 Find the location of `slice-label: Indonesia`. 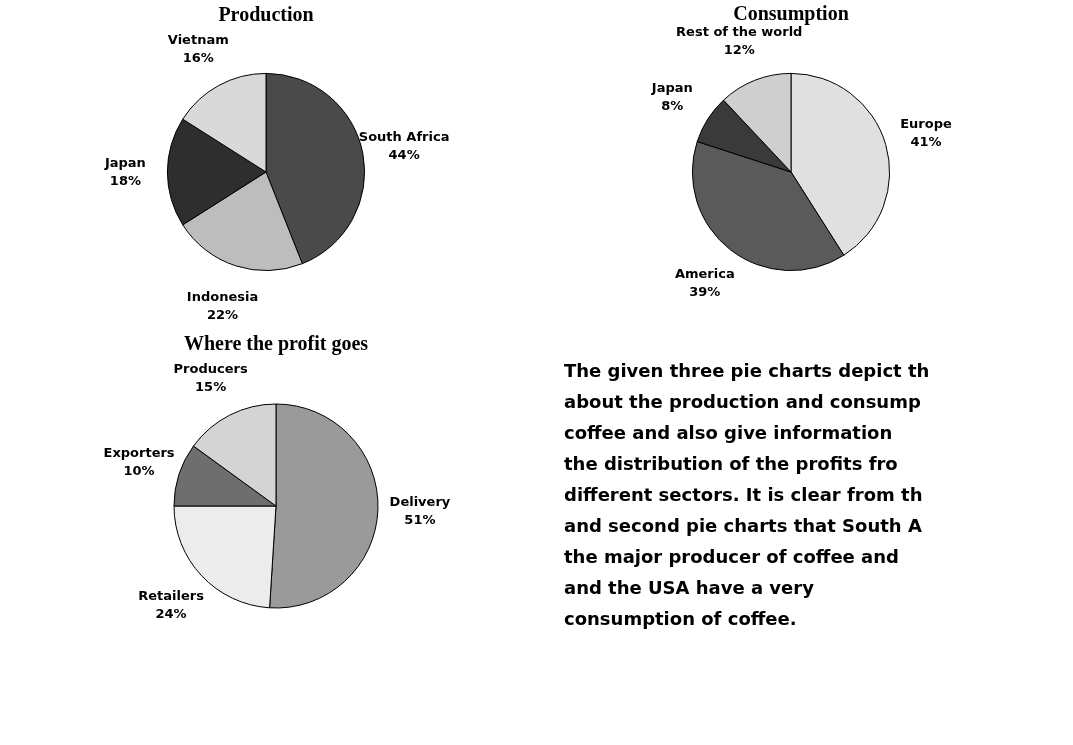

slice-label: Indonesia is located at coordinates (222, 296).